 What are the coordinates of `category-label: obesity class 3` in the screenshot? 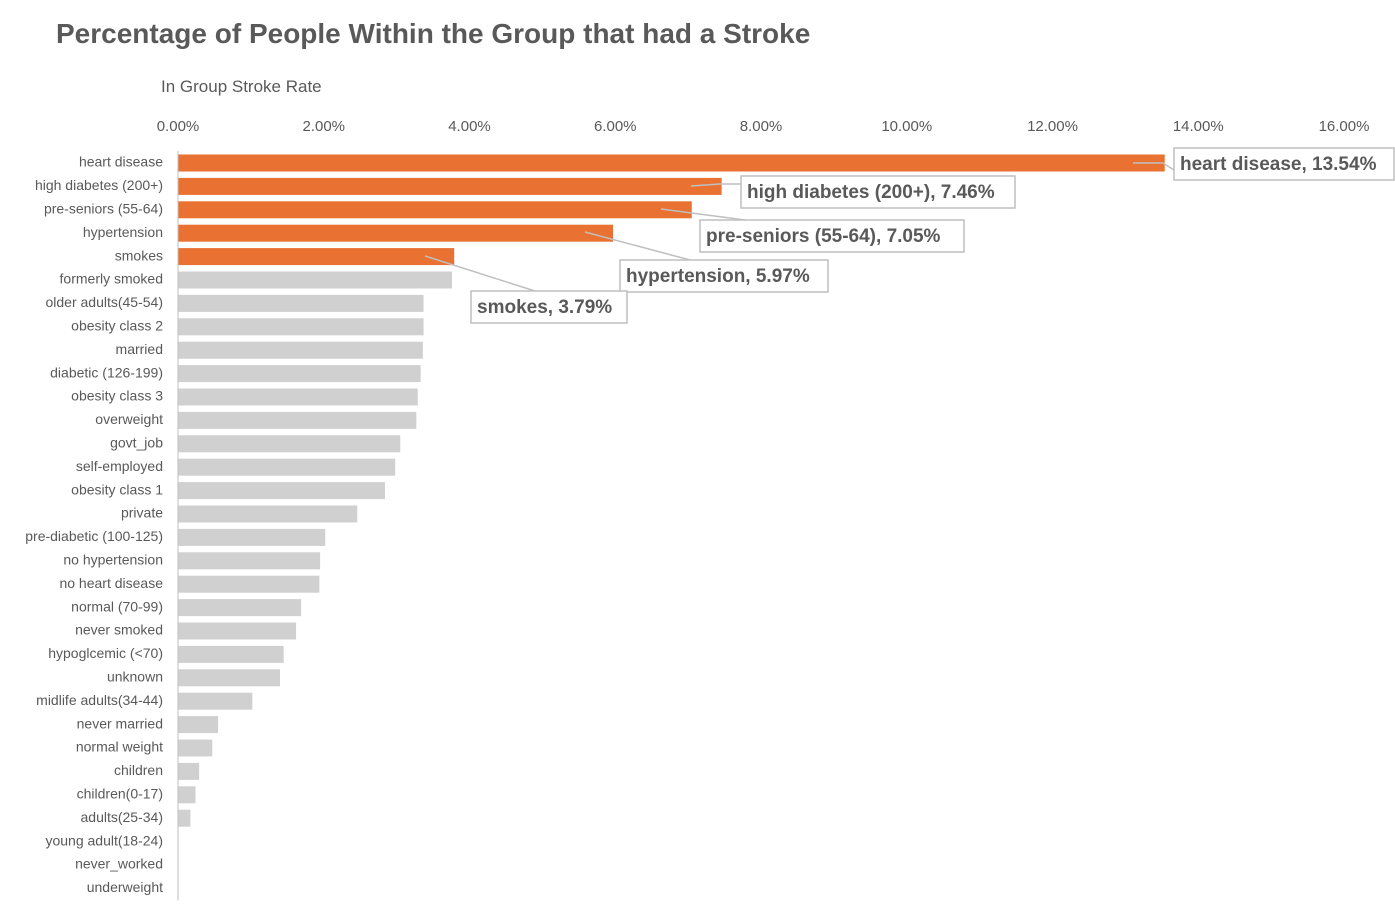 It's located at (117, 396).